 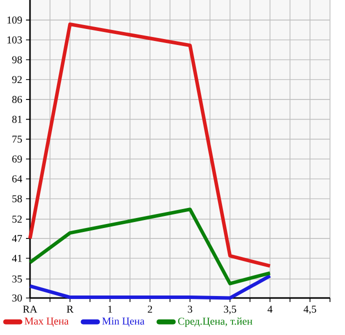 What do you see at coordinates (30, 309) in the screenshot?
I see `x-tick-label: RA` at bounding box center [30, 309].